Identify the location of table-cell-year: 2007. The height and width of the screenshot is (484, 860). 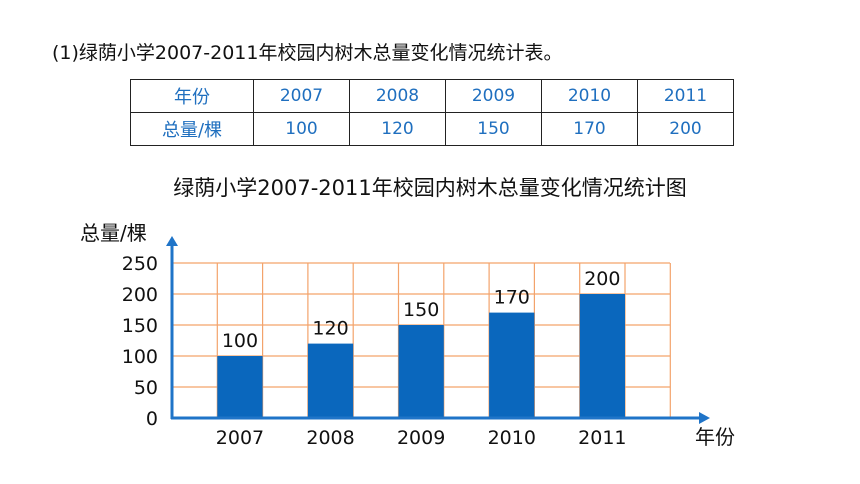
(301, 96).